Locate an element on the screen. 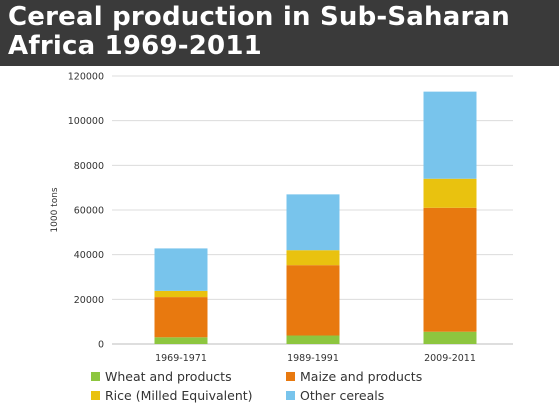 The width and height of the screenshot is (559, 411). y-tick-label: 80000 is located at coordinates (89, 166).